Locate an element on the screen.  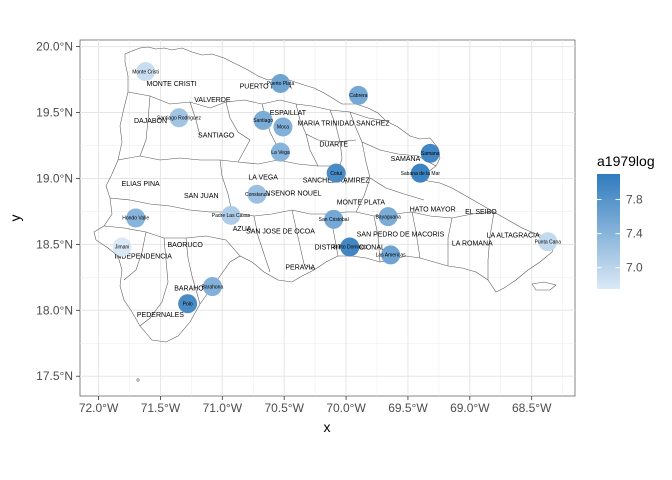
province-label: VALVERDE is located at coordinates (212, 100).